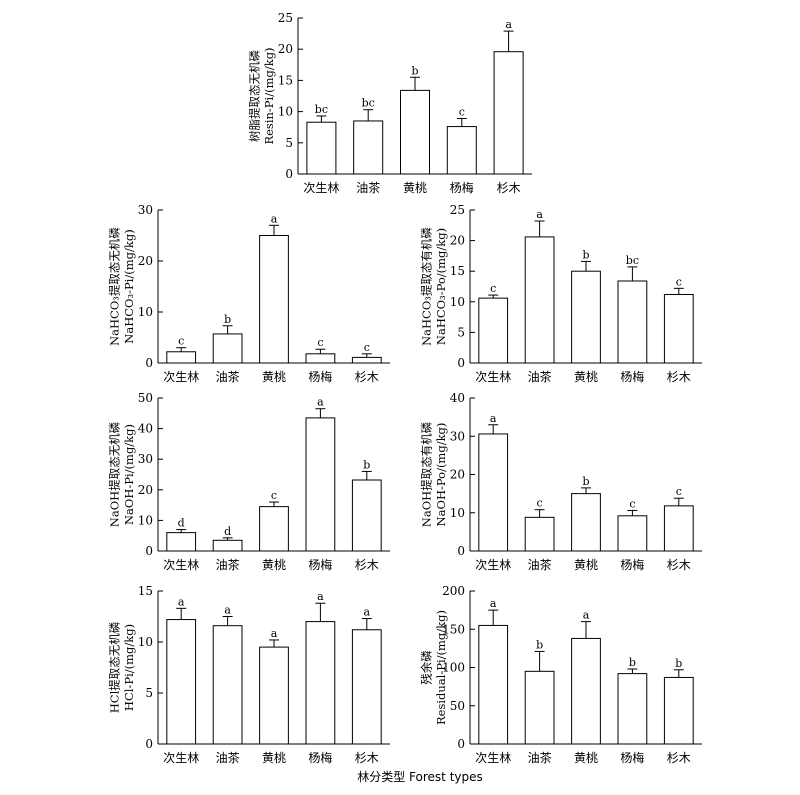 This screenshot has width=800, height=795. What do you see at coordinates (122, 474) in the screenshot?
I see `y-axis-title: NaOH提取态无机磷NaOH-Pi/(mg/kg)` at bounding box center [122, 474].